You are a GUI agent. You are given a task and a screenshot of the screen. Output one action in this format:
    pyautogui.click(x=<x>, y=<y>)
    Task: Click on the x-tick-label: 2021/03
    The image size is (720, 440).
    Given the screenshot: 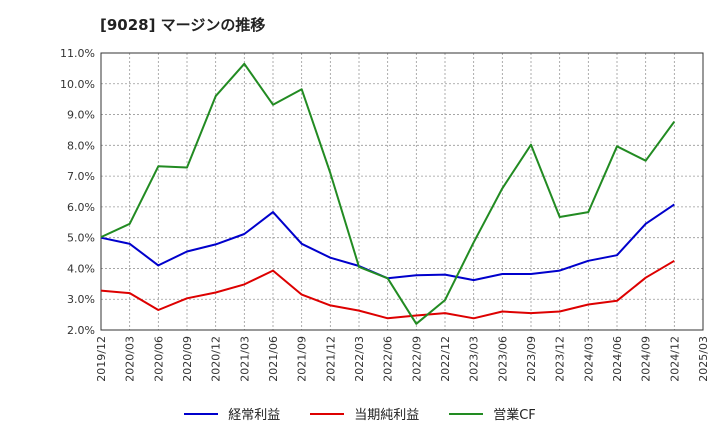 What is the action you would take?
    pyautogui.click(x=244, y=359)
    